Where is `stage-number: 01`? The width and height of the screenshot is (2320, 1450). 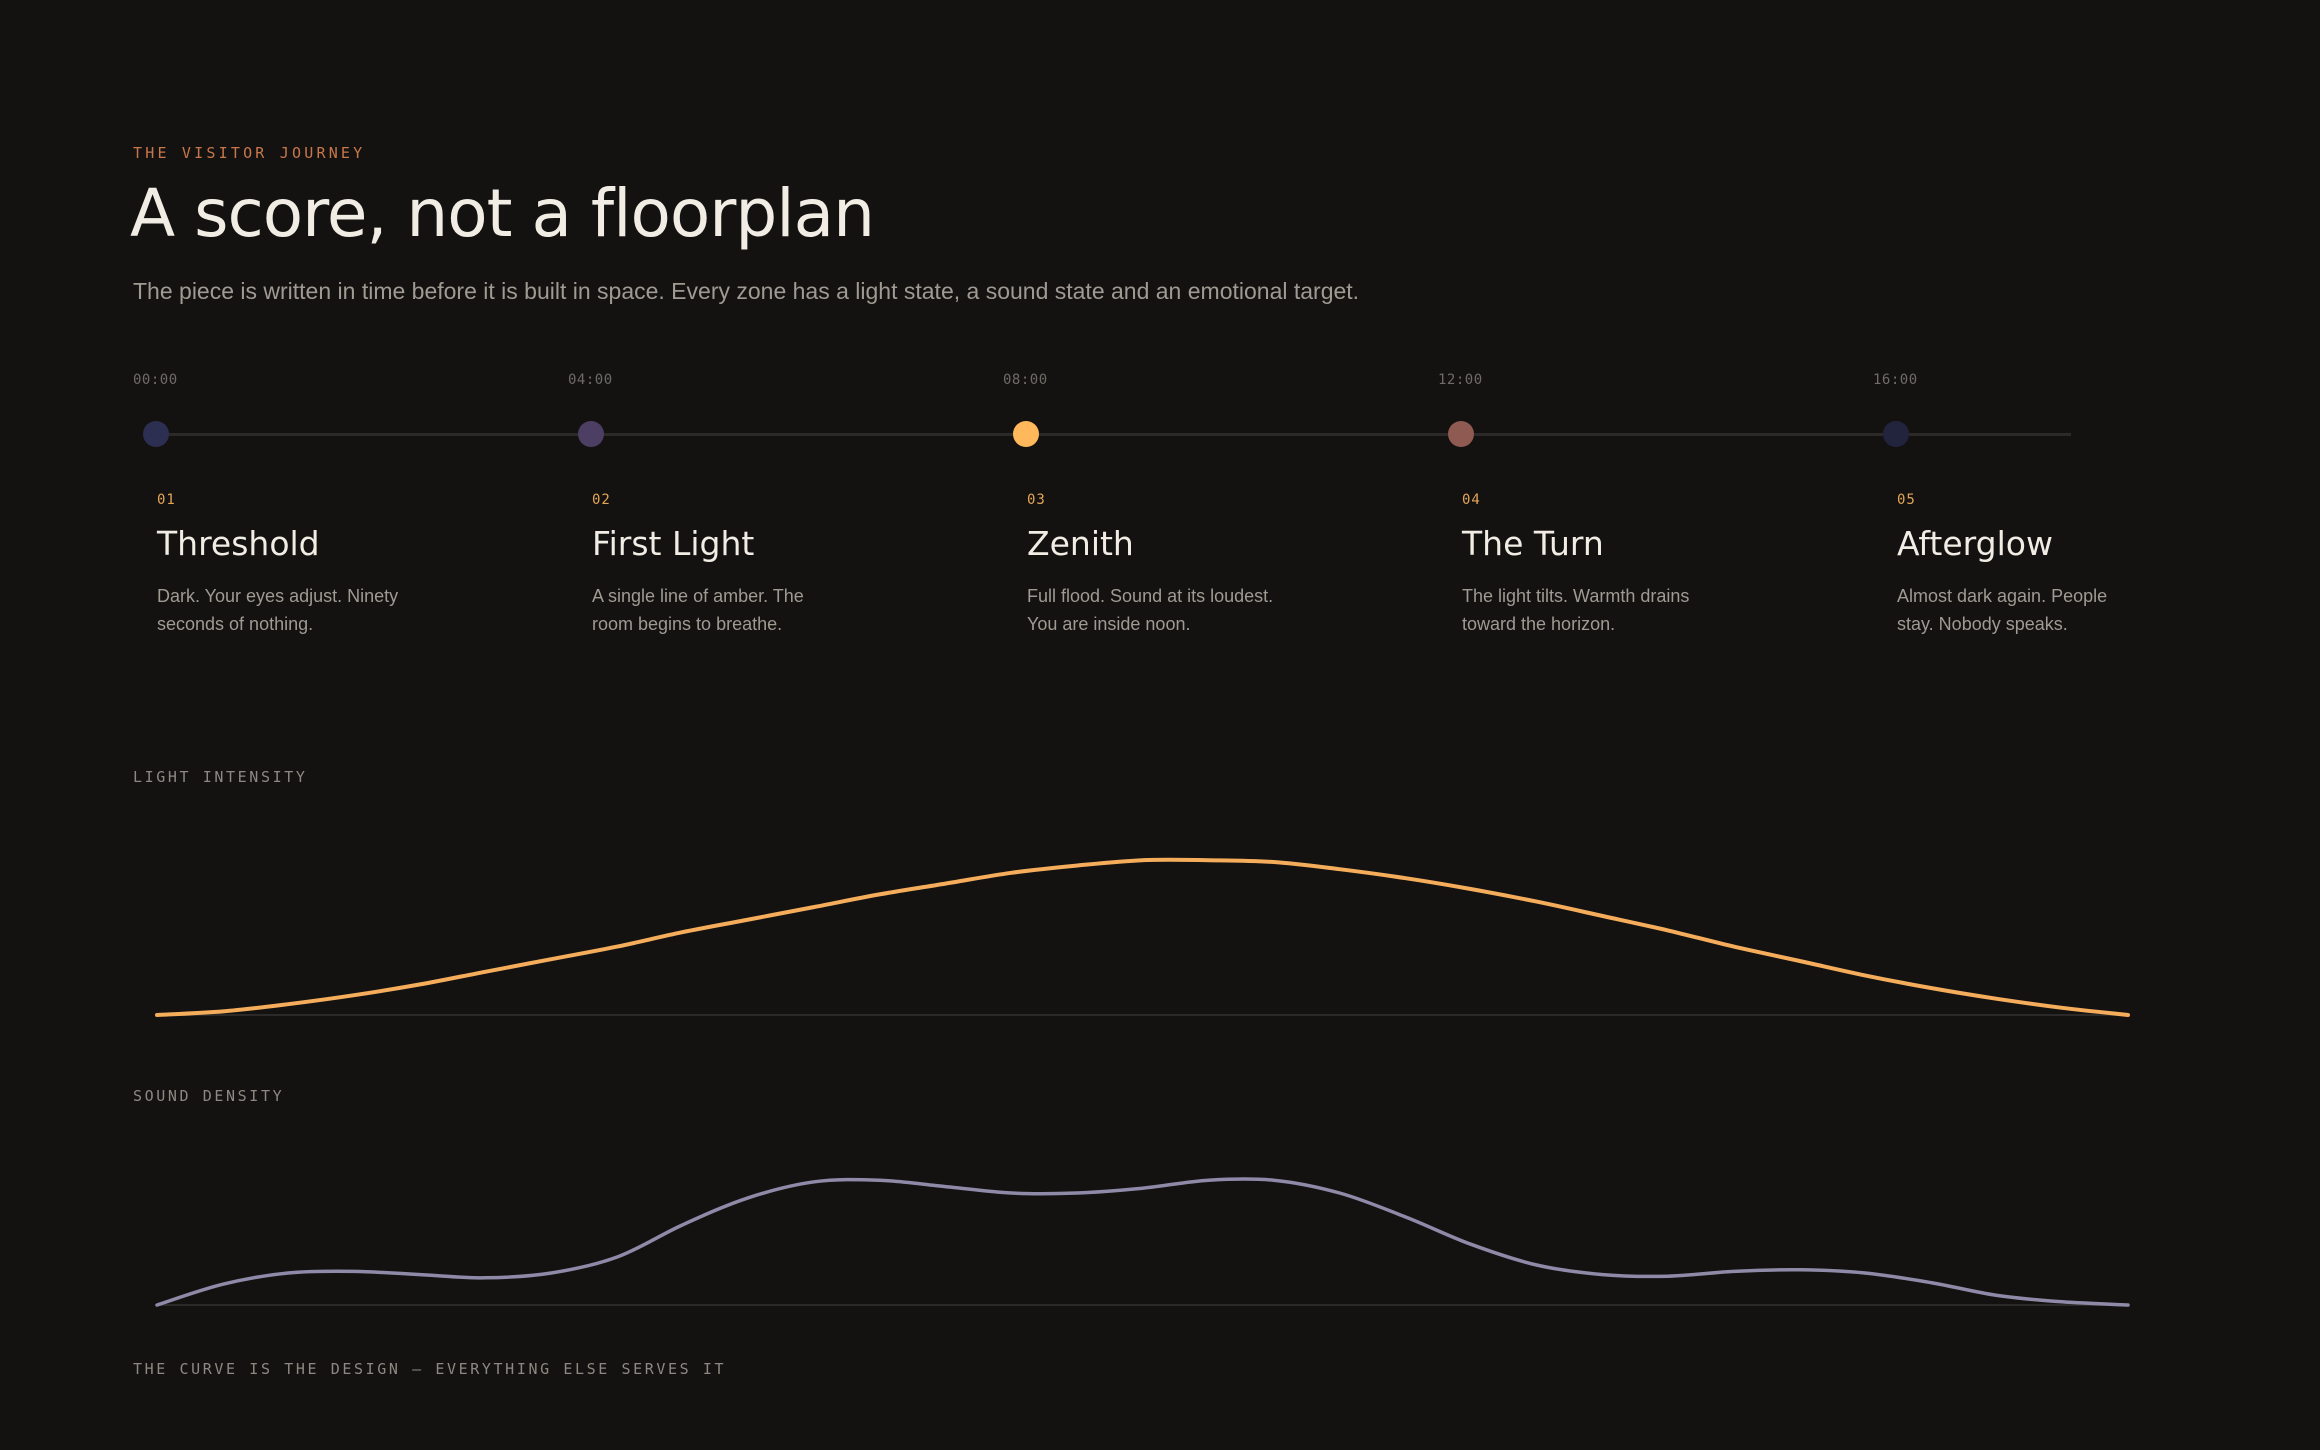 stage-number: 01 is located at coordinates (166, 500).